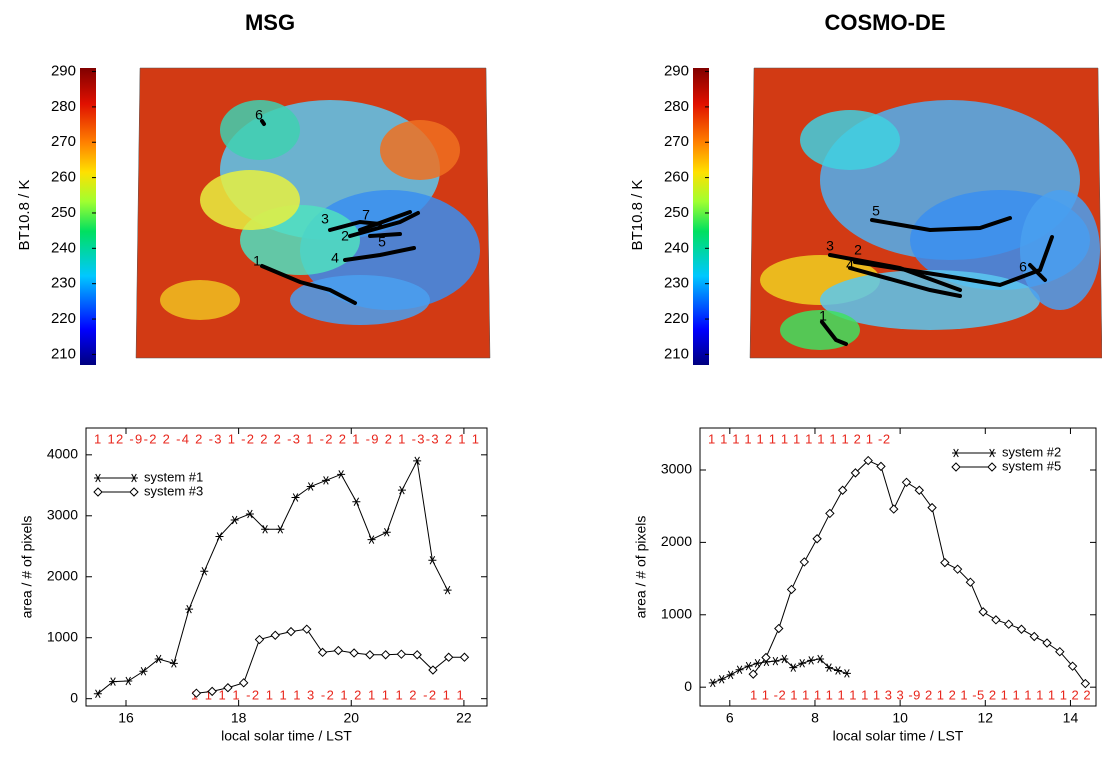  What do you see at coordinates (62, 514) in the screenshot?
I see `y-tick-label: 3000` at bounding box center [62, 514].